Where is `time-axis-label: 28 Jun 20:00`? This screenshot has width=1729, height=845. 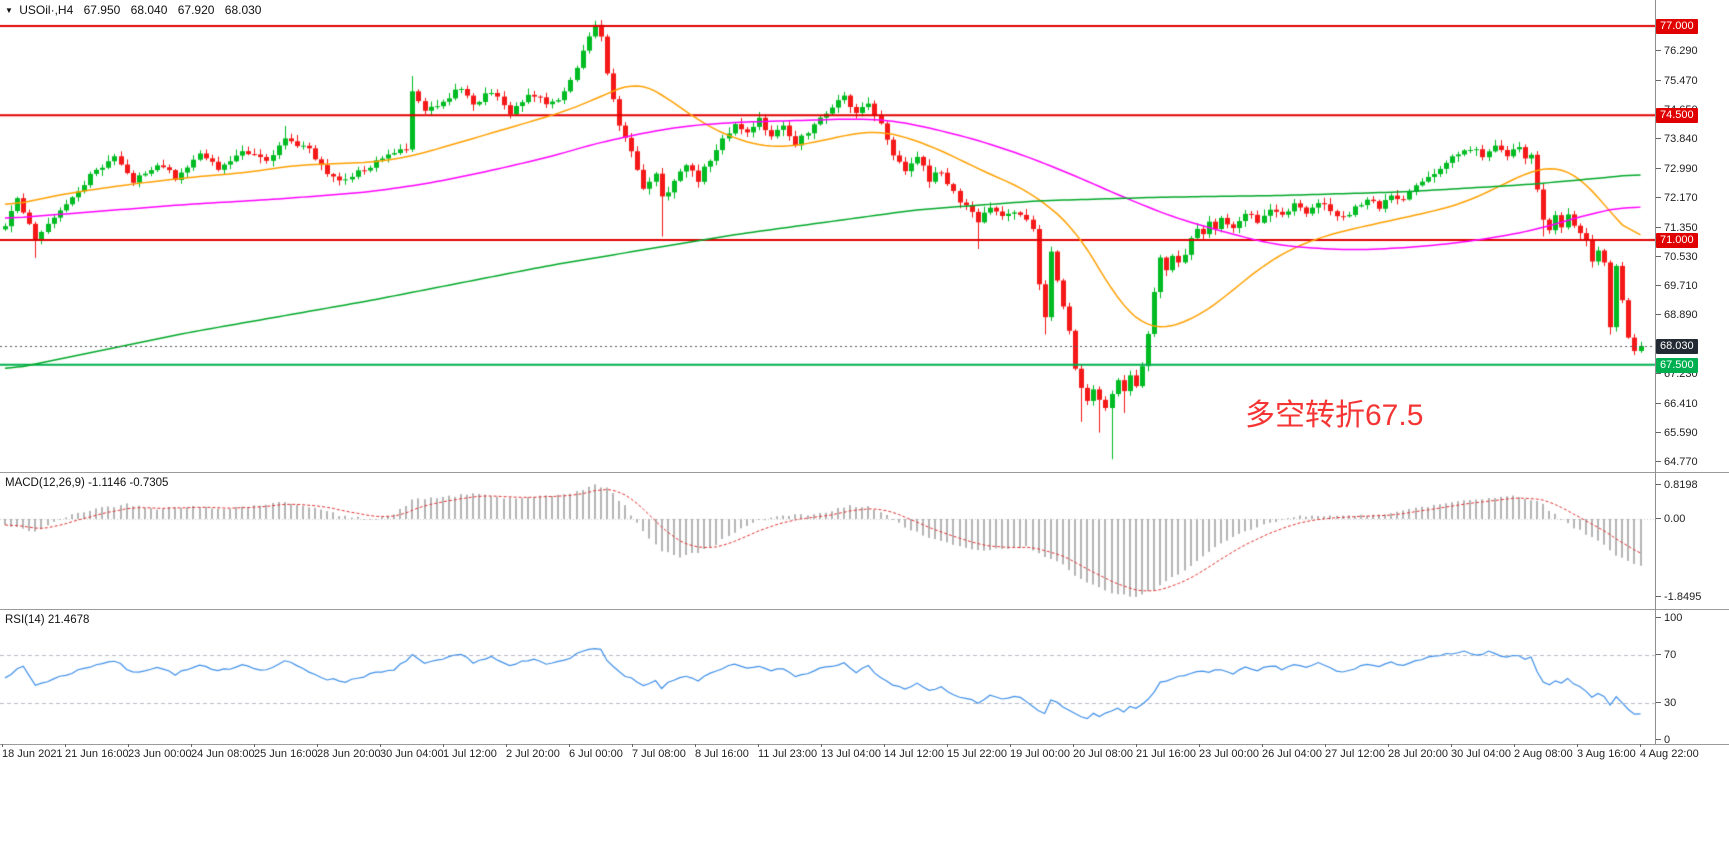
time-axis-label: 28 Jun 20:00 is located at coordinates (349, 752).